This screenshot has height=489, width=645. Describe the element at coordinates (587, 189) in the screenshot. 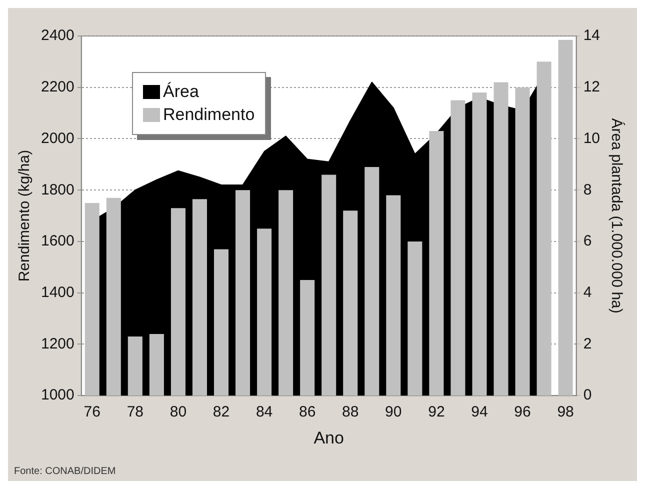

I see `y2-tick-label: 8` at that location.